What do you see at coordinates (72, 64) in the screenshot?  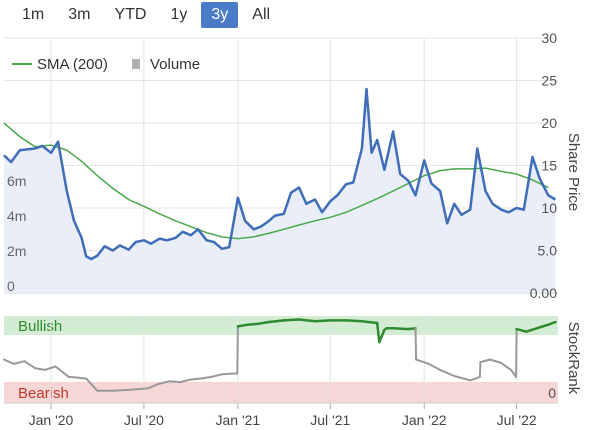 I see `legend-sma-label: SMA (200)` at bounding box center [72, 64].